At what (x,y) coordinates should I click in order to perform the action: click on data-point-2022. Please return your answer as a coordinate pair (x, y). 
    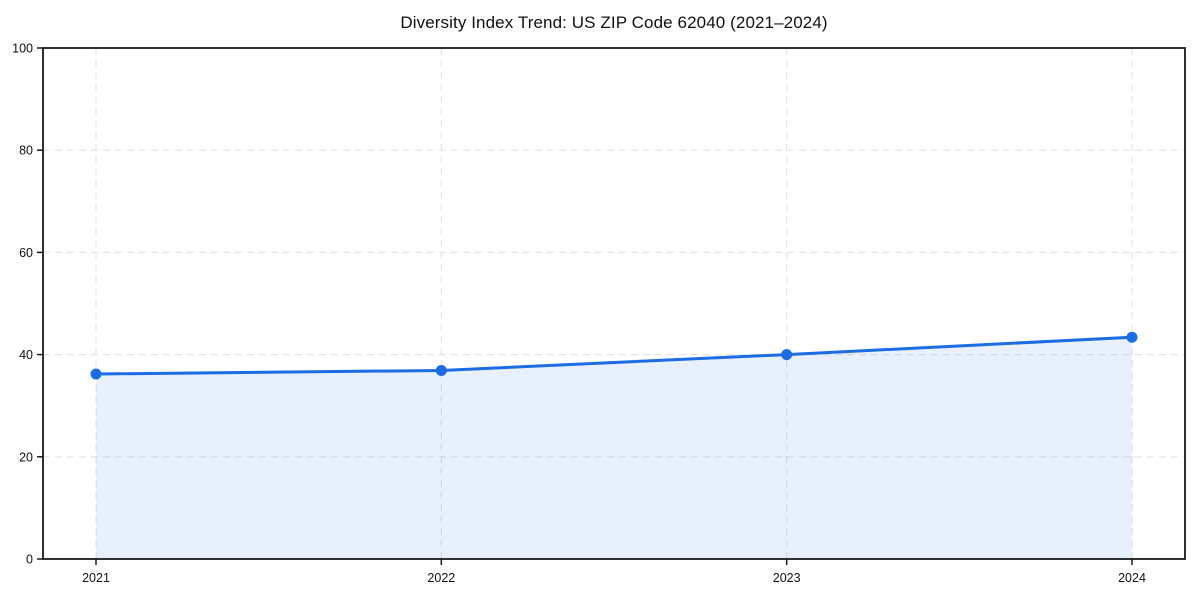
    Looking at the image, I should click on (441, 370).